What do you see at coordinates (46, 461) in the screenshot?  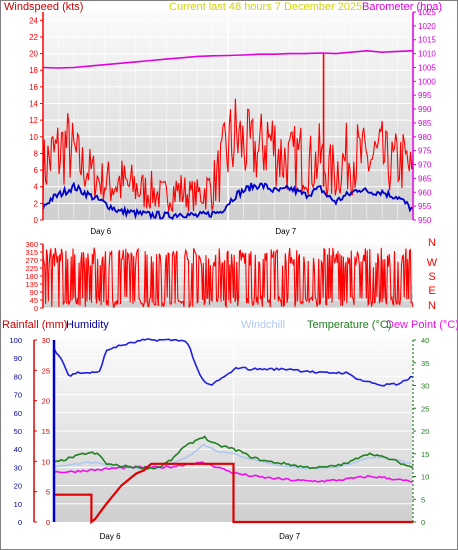 I see `rainfall-tick-label: 10` at bounding box center [46, 461].